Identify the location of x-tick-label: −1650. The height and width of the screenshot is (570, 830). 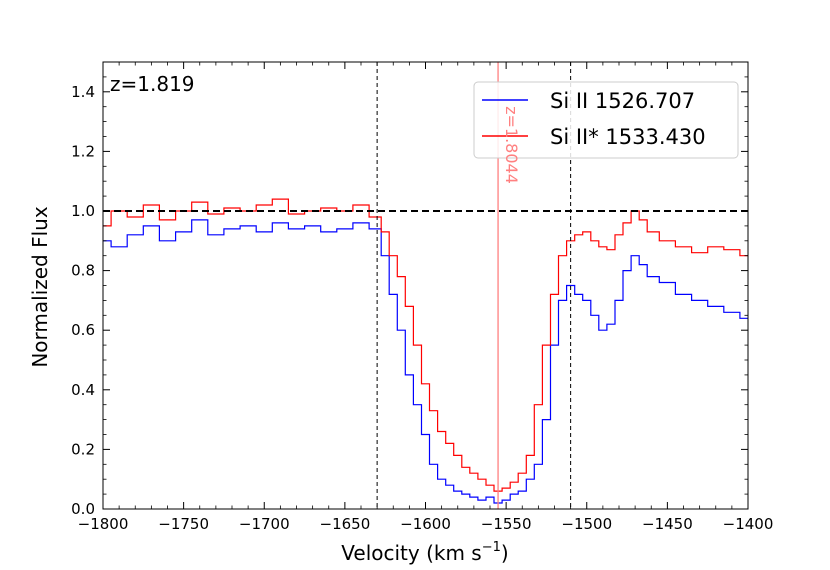
(345, 524).